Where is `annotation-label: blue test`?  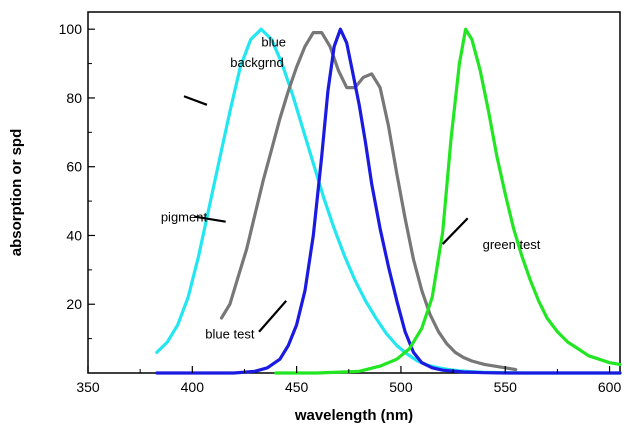
annotation-label: blue test is located at coordinates (230, 334).